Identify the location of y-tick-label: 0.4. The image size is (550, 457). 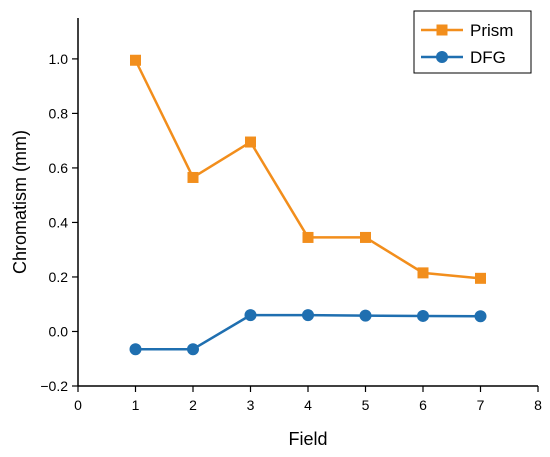
(59, 222).